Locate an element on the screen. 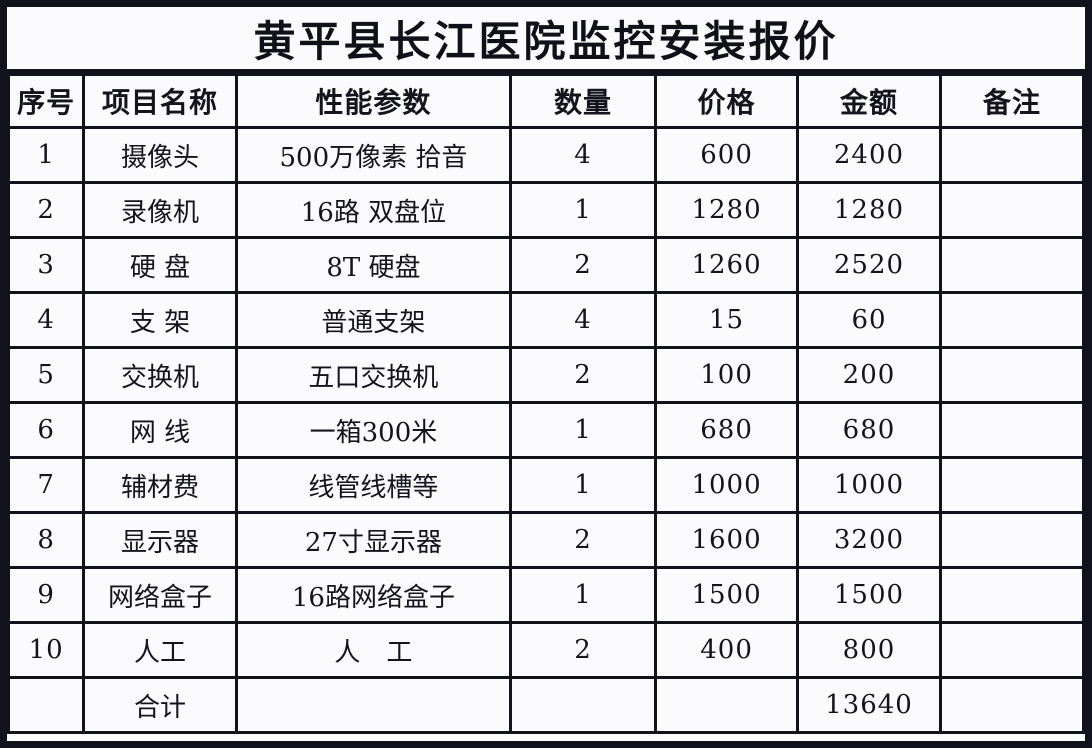 The image size is (1092, 748). total-label: 合计 is located at coordinates (160, 705).